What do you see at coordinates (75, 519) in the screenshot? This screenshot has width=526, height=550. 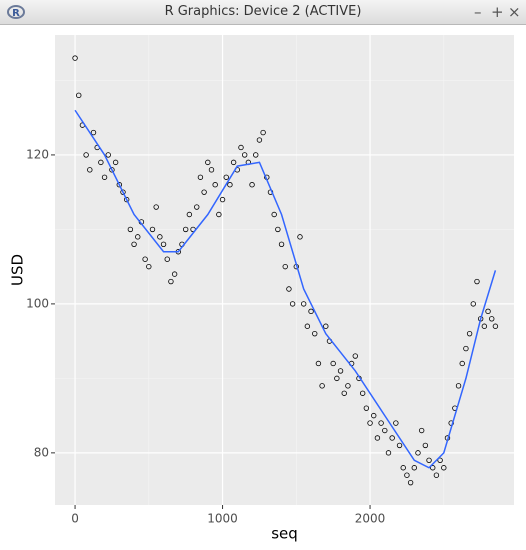 I see `x-tick-label: 0` at bounding box center [75, 519].